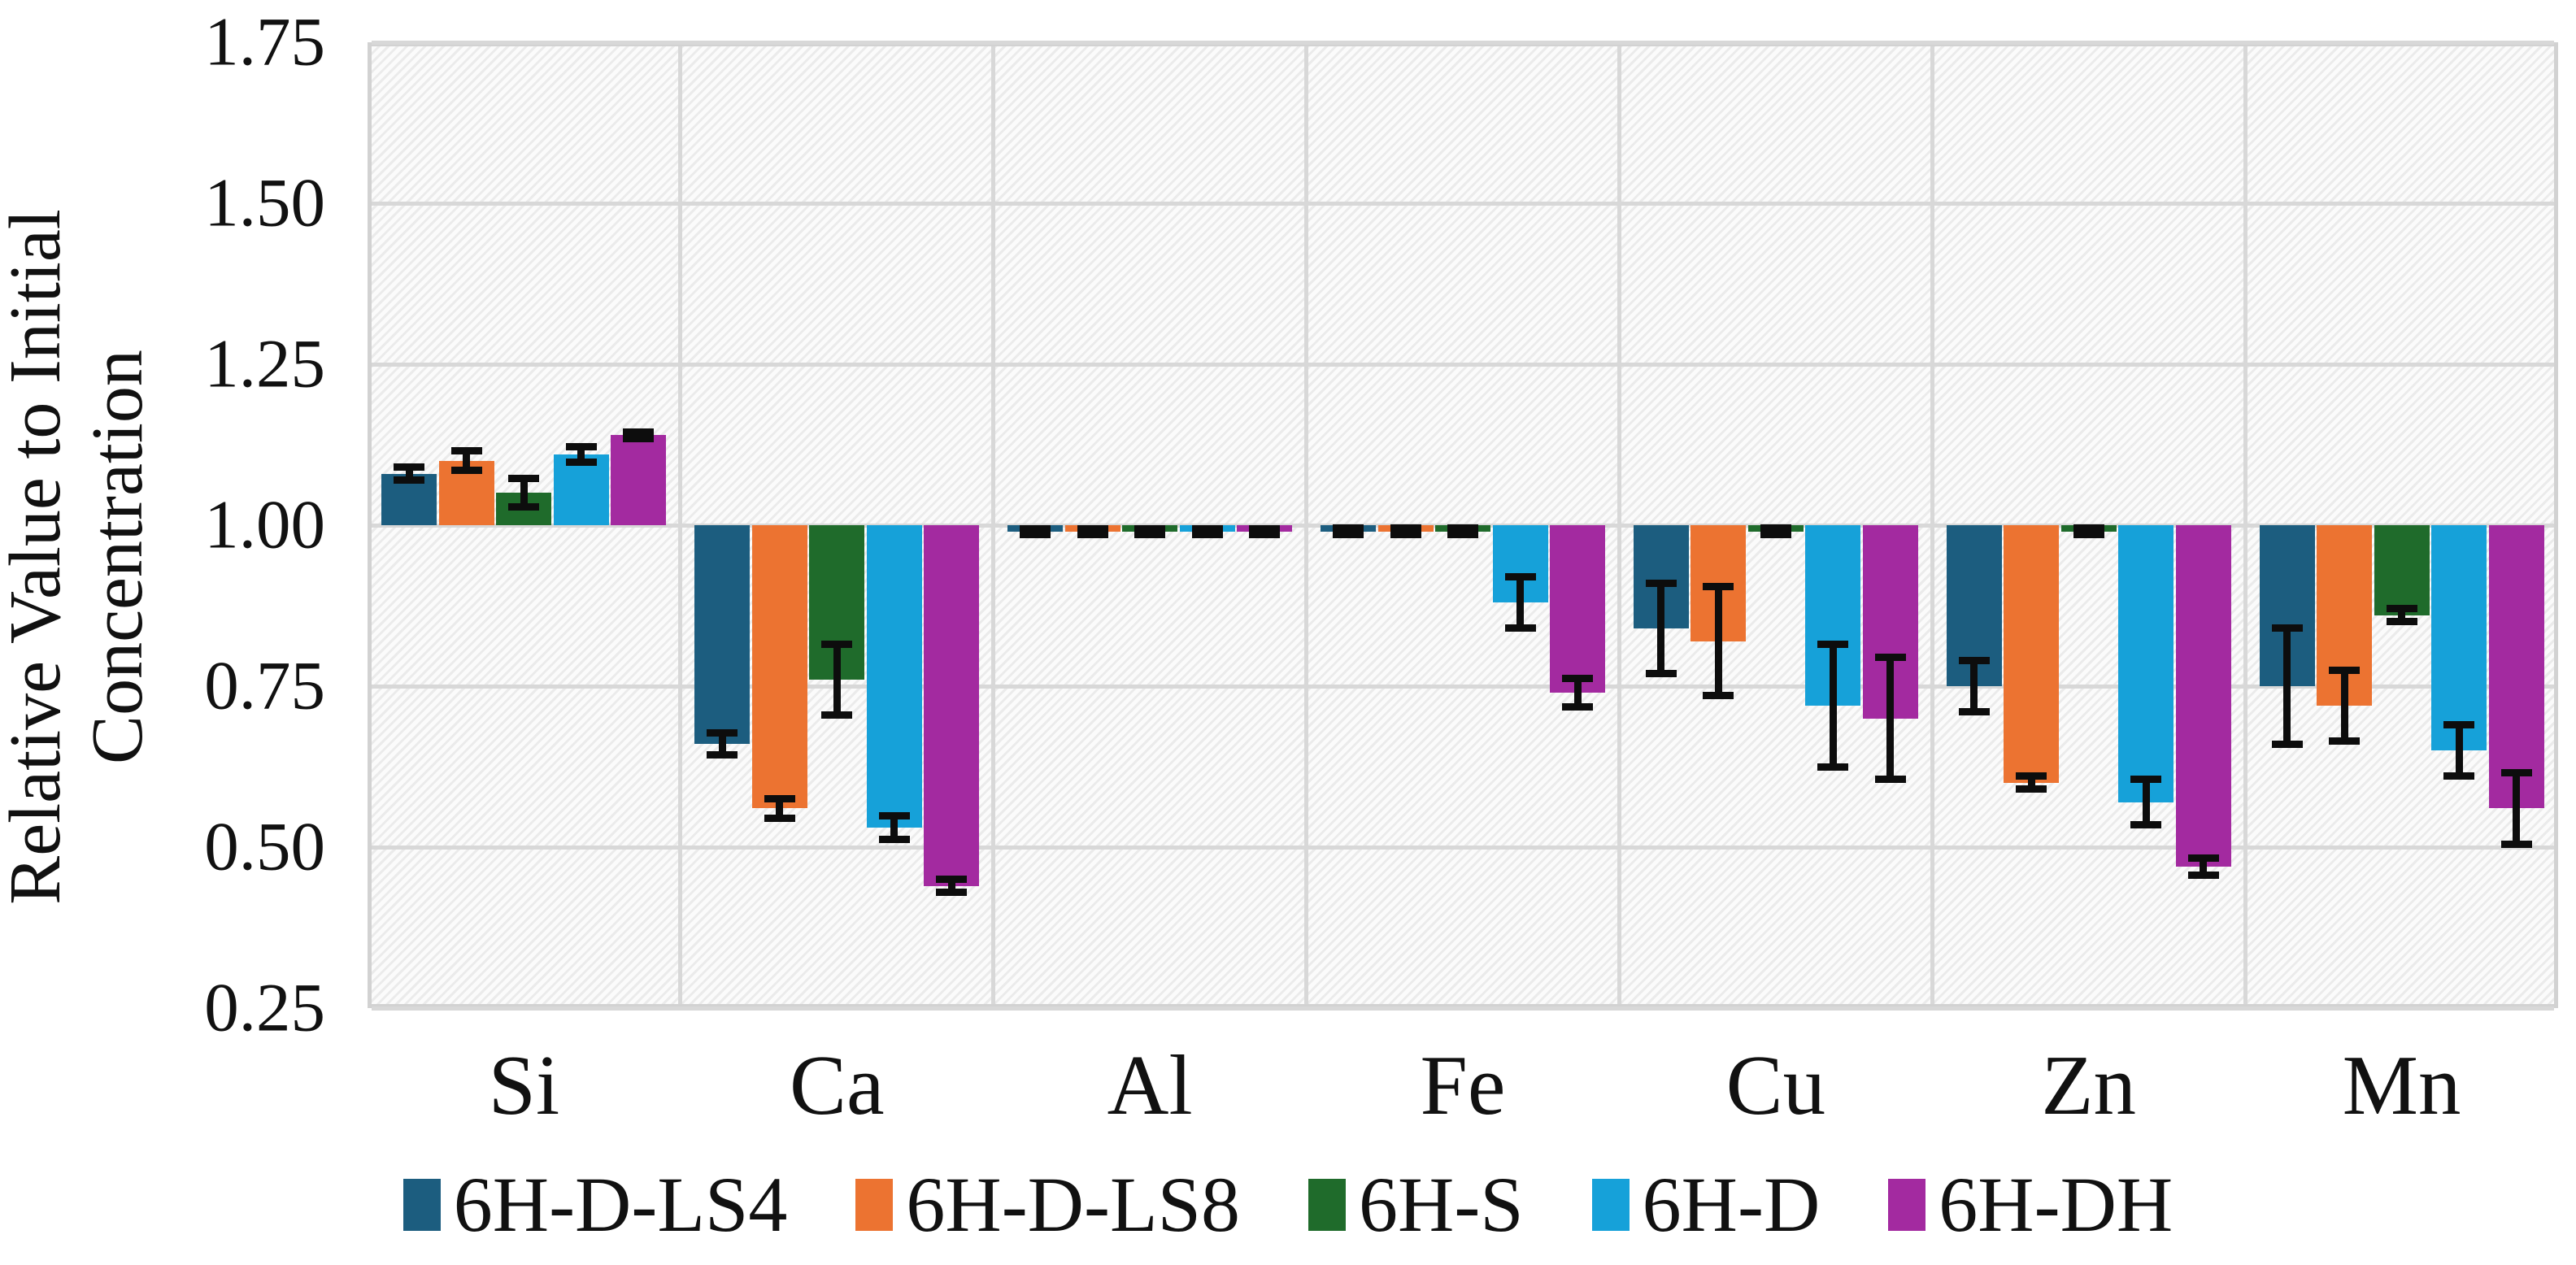 The image size is (2576, 1265). What do you see at coordinates (837, 1084) in the screenshot?
I see `x-category-label-ca: Ca` at bounding box center [837, 1084].